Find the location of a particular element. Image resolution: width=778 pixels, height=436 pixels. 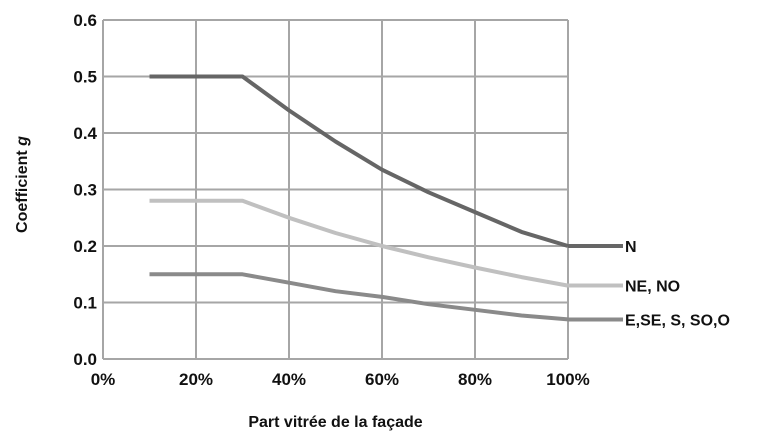

x-tick-label-5: 100% is located at coordinates (567, 379).